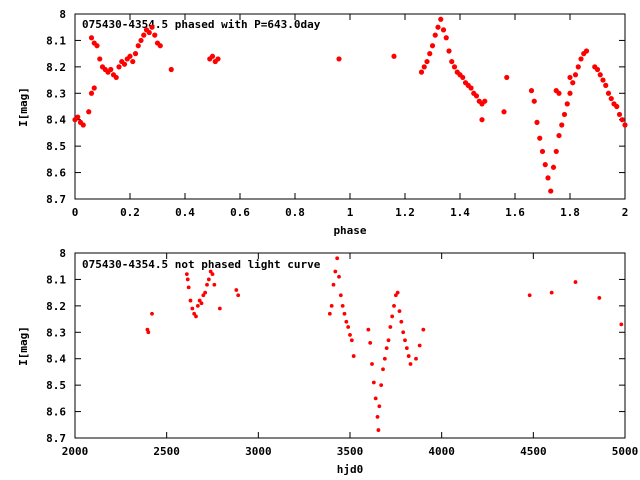 This screenshot has height=480, width=640. Describe the element at coordinates (441, 451) in the screenshot. I see `x-tick-label: 4000` at that location.